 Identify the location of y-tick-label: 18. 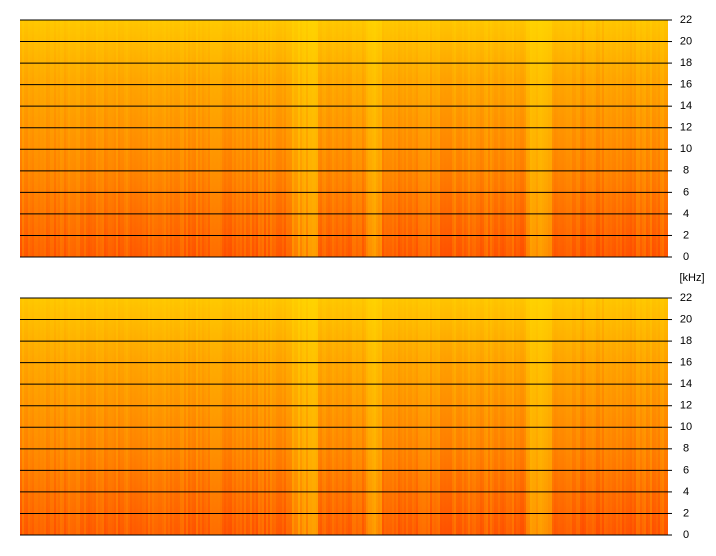
(686, 341).